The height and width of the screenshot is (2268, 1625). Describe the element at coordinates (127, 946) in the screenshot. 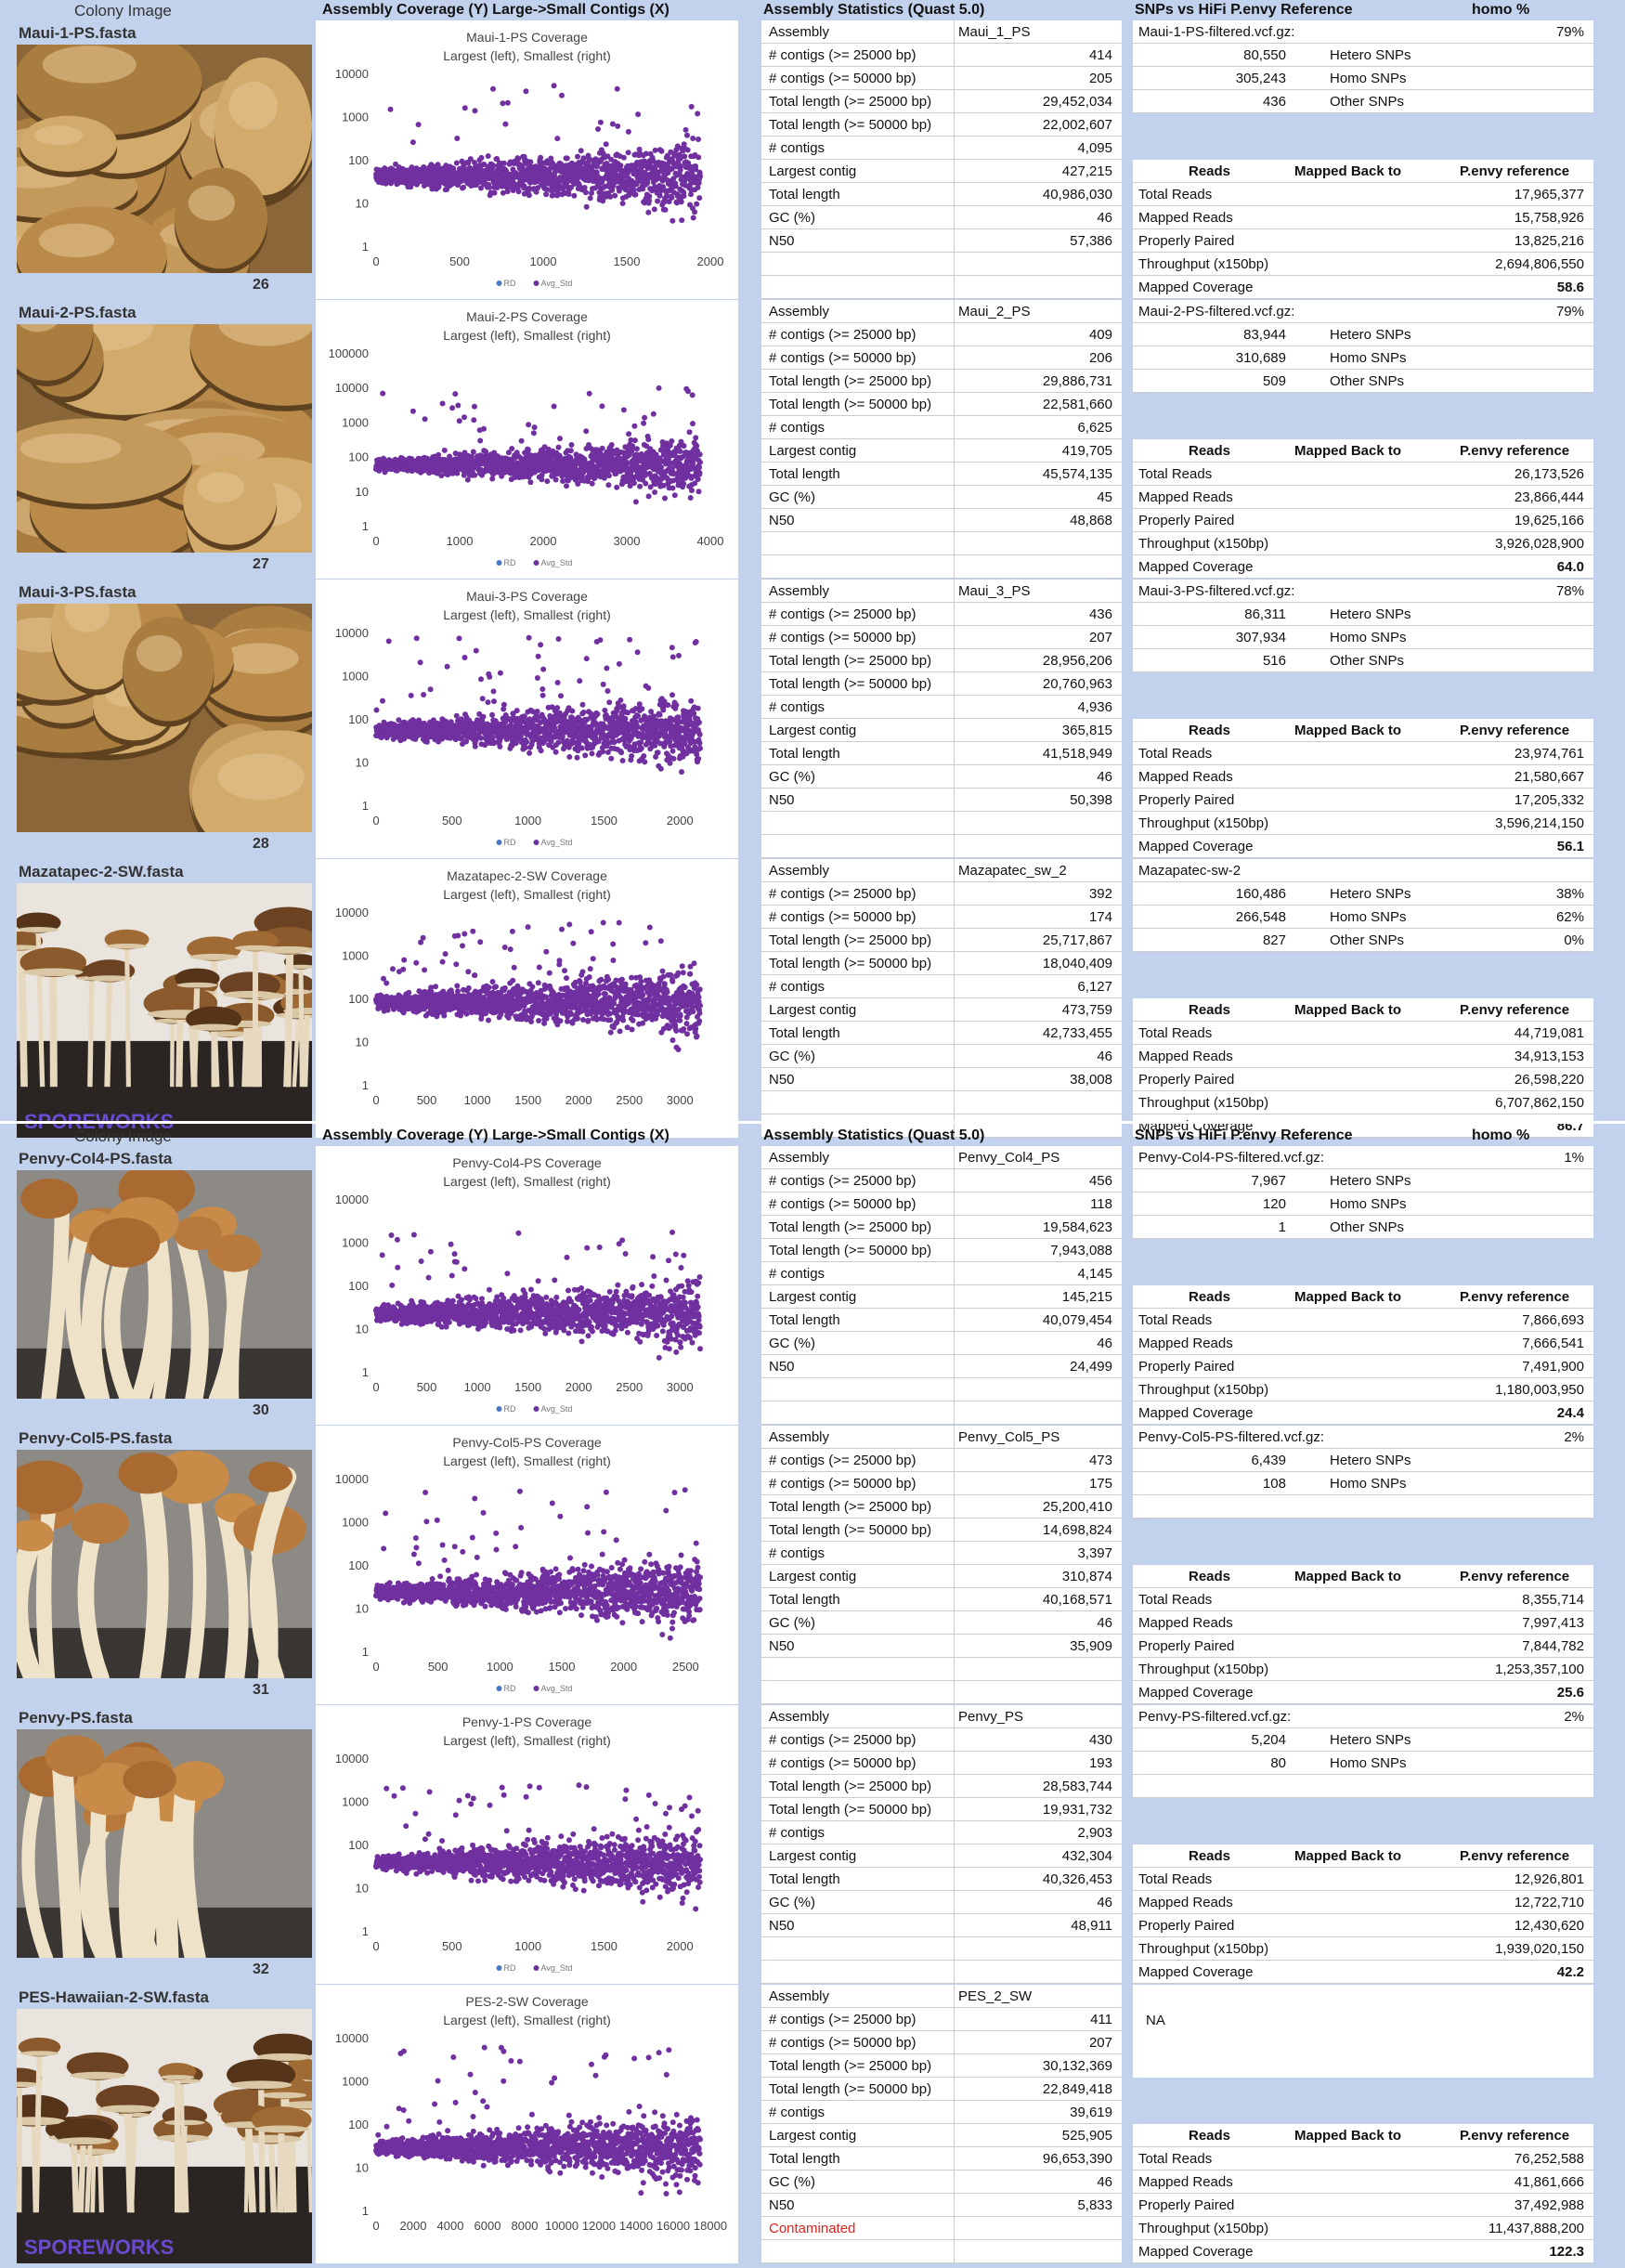

I see `cap-underside` at that location.